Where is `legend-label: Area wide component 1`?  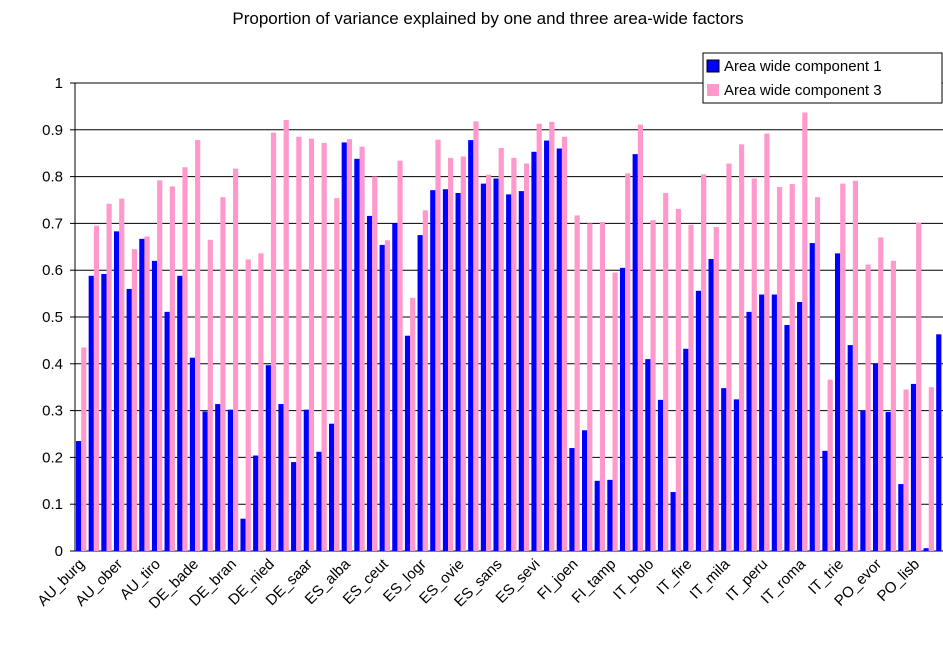
legend-label: Area wide component 1 is located at coordinates (803, 66).